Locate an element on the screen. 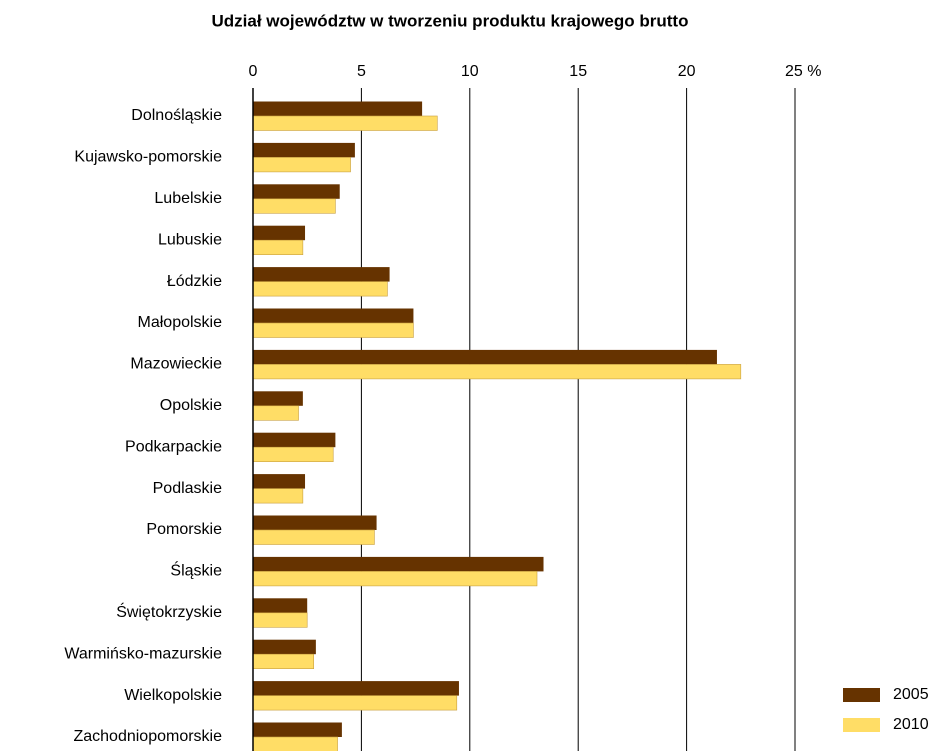 The height and width of the screenshot is (751, 944). y-tick-label: Dolnośląskie is located at coordinates (176, 115).